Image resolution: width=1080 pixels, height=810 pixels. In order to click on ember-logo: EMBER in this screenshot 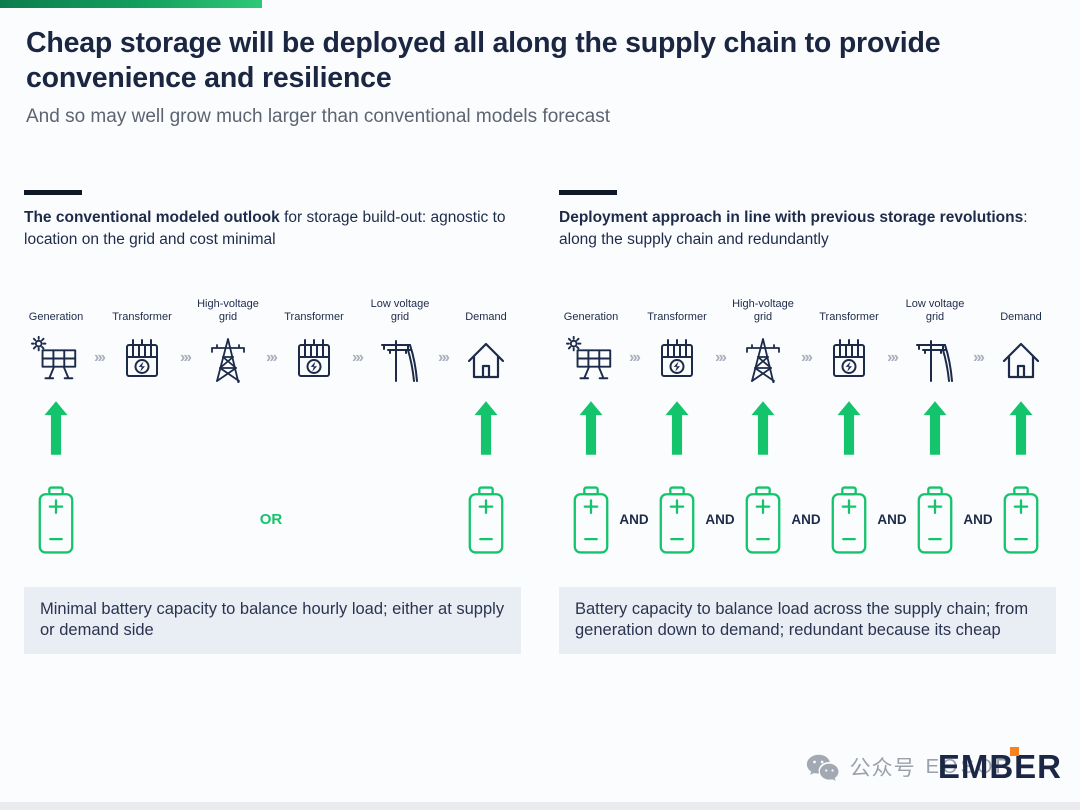, I will do `click(999, 766)`.